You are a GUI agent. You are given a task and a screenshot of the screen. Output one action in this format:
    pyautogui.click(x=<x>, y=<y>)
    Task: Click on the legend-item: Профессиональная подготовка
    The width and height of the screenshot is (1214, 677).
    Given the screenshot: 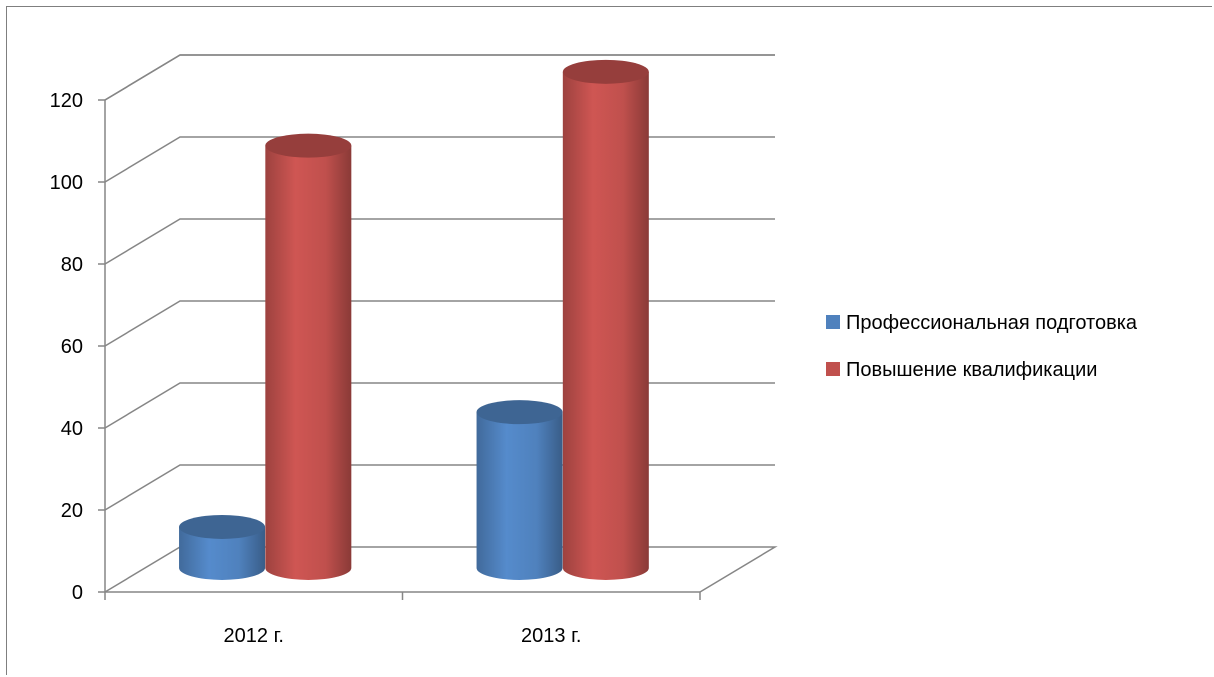 What is the action you would take?
    pyautogui.click(x=982, y=323)
    